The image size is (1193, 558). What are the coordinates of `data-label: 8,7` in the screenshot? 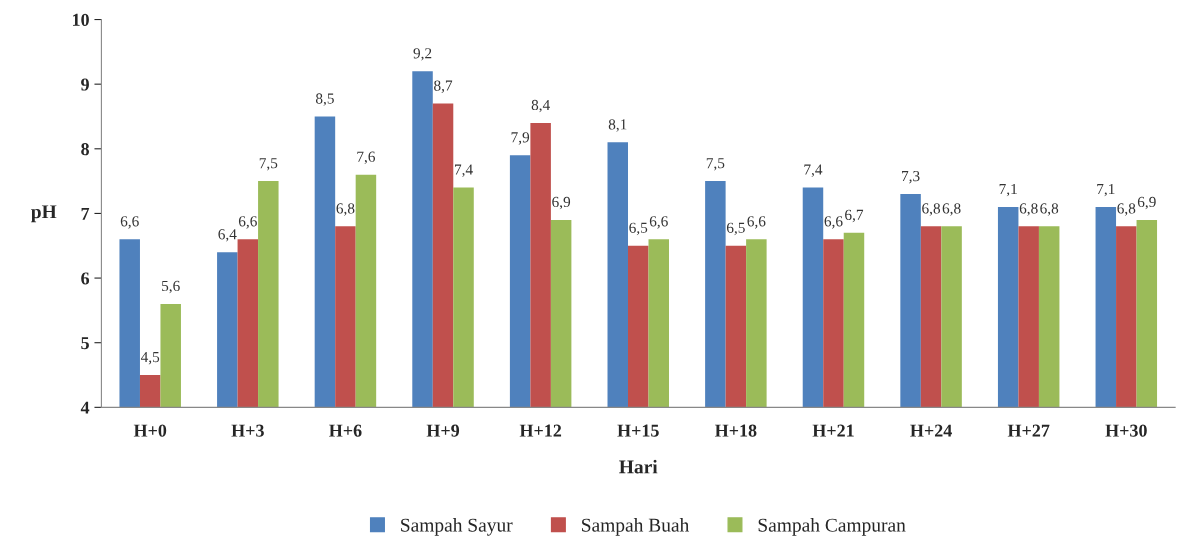 It's located at (443, 86).